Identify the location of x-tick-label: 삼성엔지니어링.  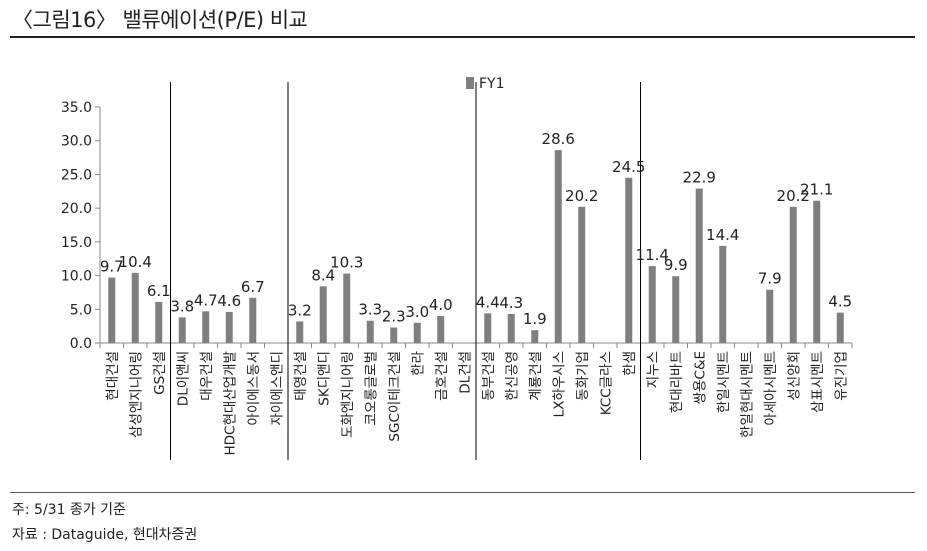
(136, 394).